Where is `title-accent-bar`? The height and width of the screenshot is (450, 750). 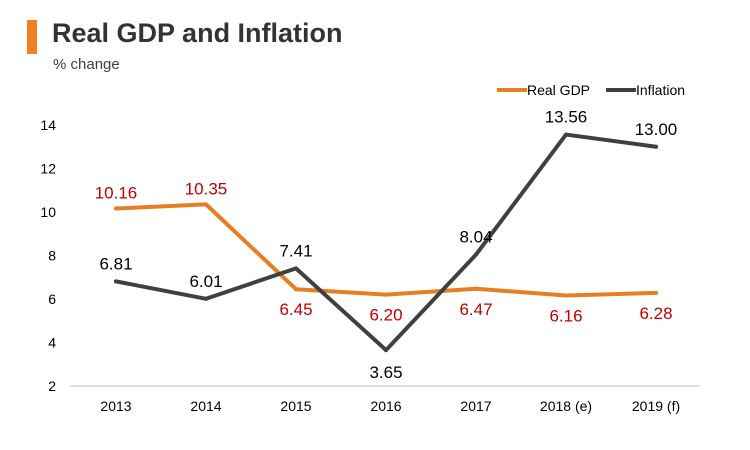
title-accent-bar is located at coordinates (32, 37).